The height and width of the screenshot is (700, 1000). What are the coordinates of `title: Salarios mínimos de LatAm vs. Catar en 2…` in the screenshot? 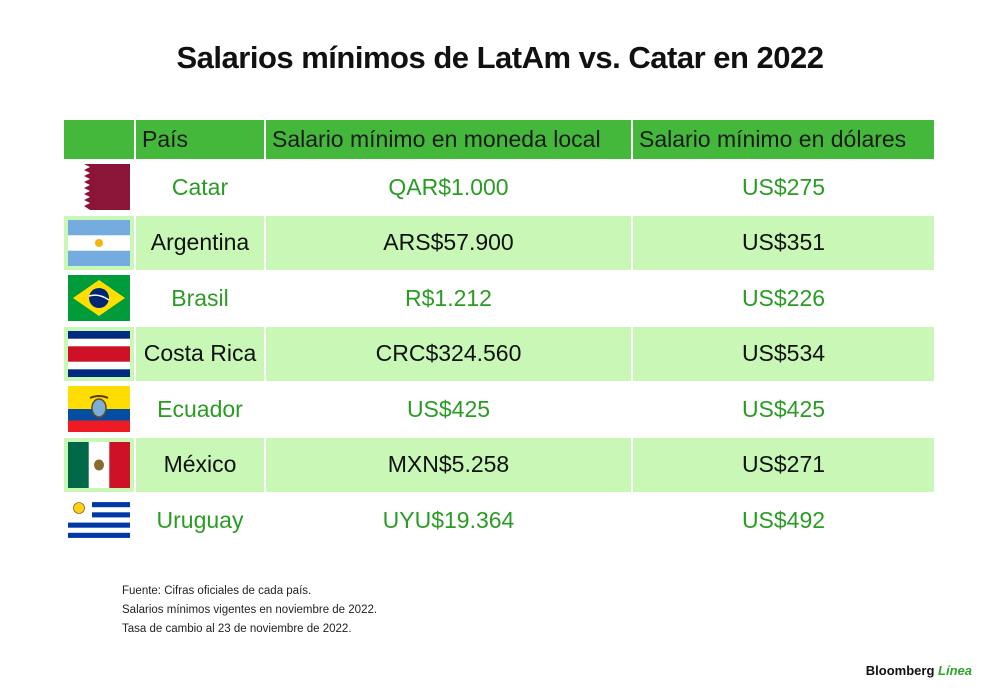 It's located at (500, 57).